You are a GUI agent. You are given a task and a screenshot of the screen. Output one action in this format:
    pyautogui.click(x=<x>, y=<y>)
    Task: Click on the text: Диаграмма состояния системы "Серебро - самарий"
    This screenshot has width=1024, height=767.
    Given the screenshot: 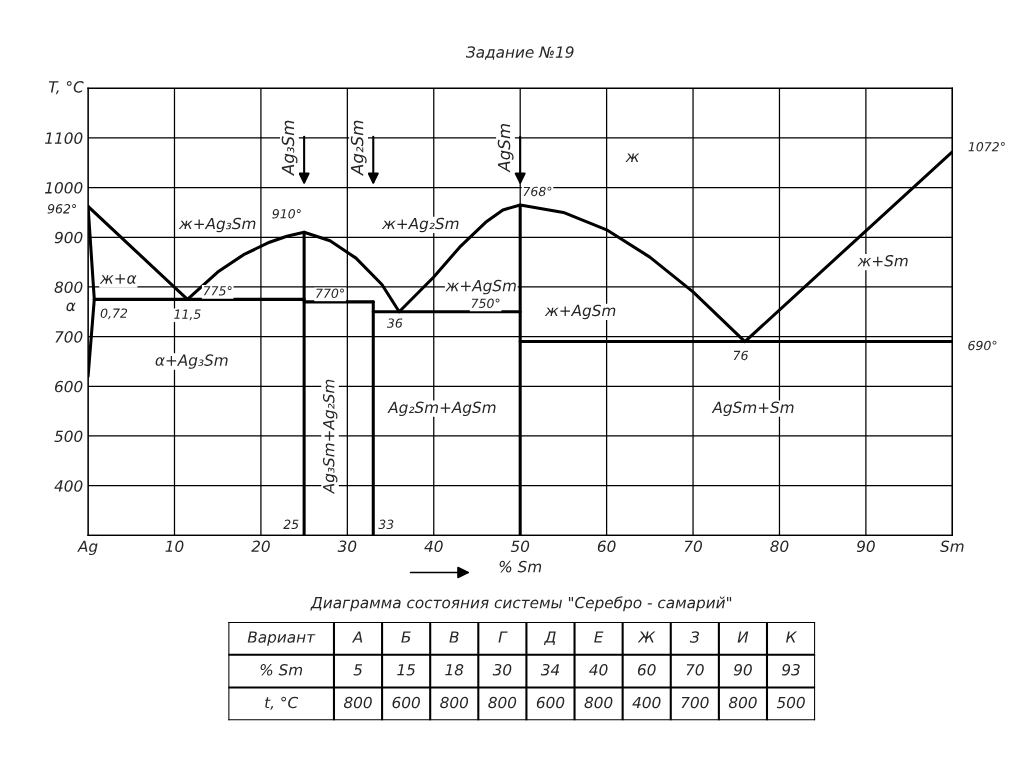 What is the action you would take?
    pyautogui.click(x=521, y=604)
    